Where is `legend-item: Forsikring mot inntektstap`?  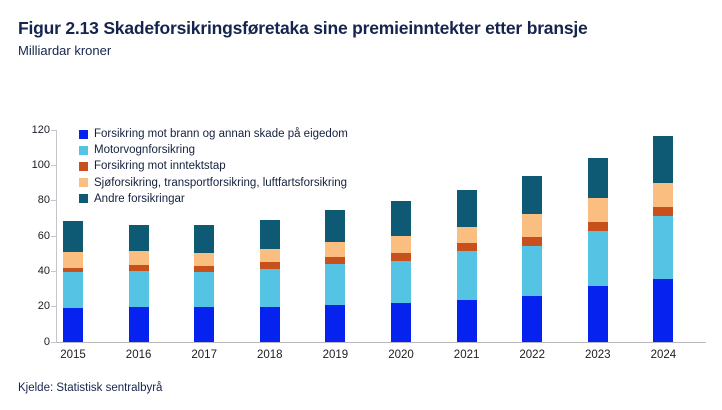 legend-item: Forsikring mot inntektstap is located at coordinates (213, 166).